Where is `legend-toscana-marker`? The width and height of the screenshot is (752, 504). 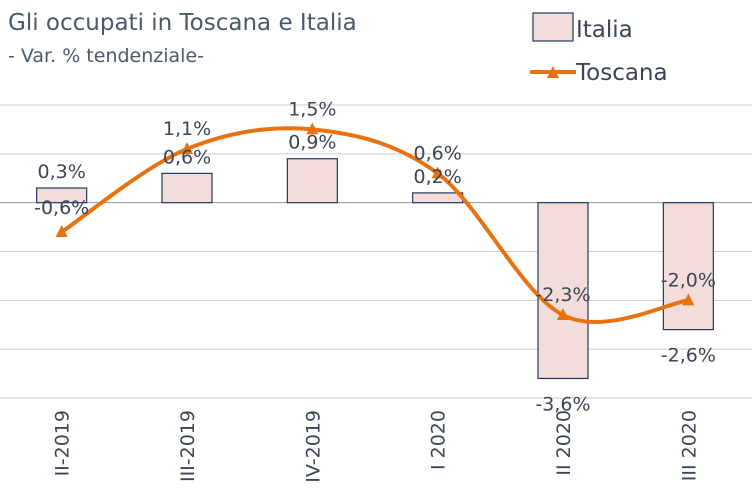
legend-toscana-marker is located at coordinates (553, 72).